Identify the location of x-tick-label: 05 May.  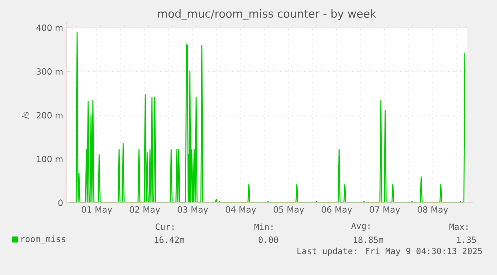
(289, 210).